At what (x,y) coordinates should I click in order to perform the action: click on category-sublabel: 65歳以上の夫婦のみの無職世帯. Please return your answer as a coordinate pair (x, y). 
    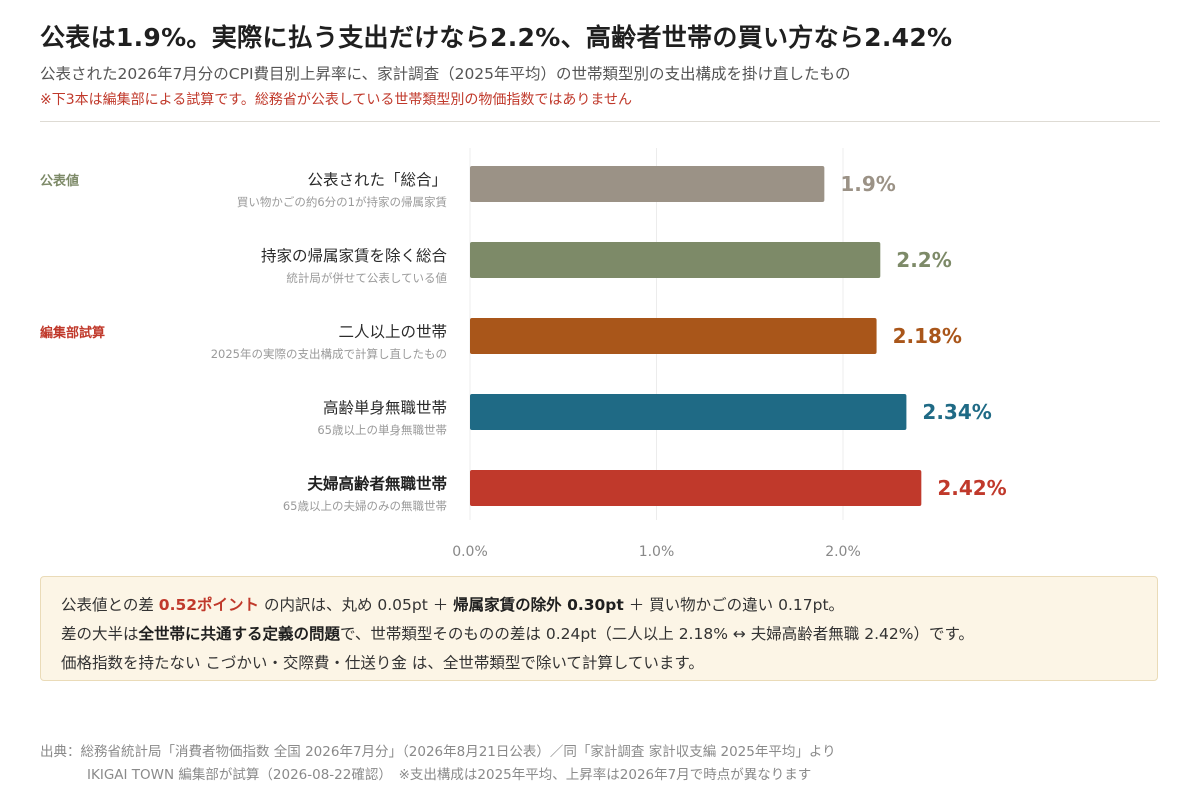
    Looking at the image, I should click on (365, 506).